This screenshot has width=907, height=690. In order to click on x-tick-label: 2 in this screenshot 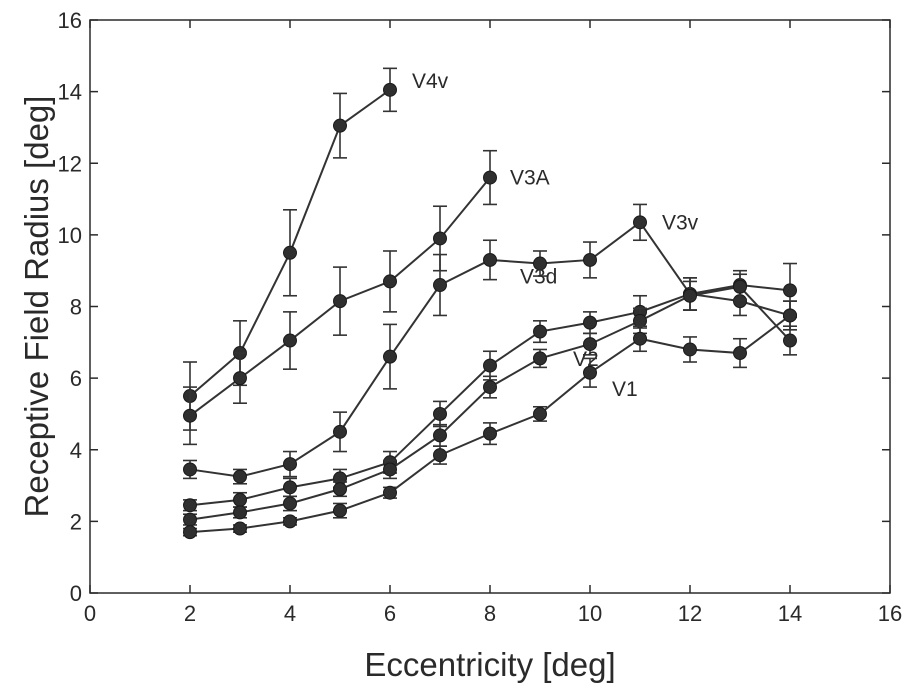, I will do `click(190, 613)`.